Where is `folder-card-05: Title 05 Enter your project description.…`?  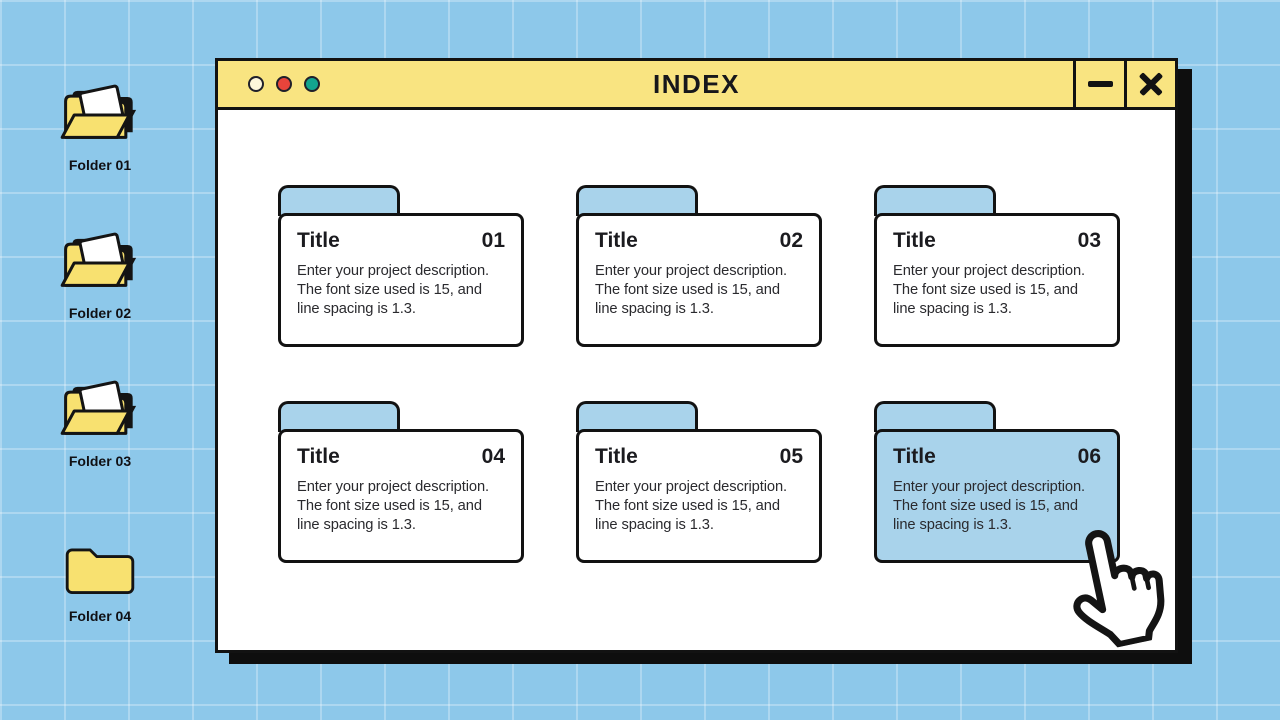 folder-card-05: Title 05 Enter your project description.… is located at coordinates (699, 480).